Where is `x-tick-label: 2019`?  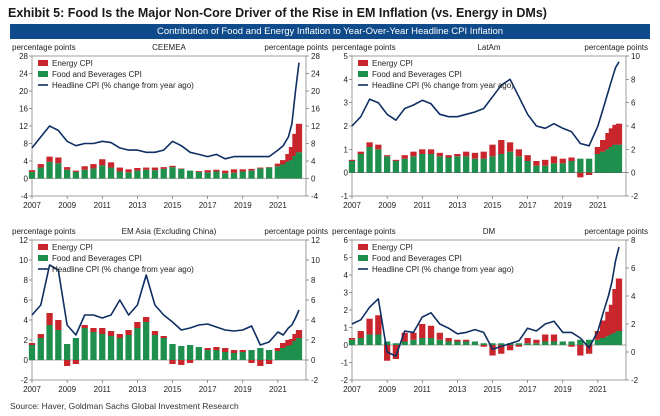
x-tick-label: 2019 is located at coordinates (563, 389).